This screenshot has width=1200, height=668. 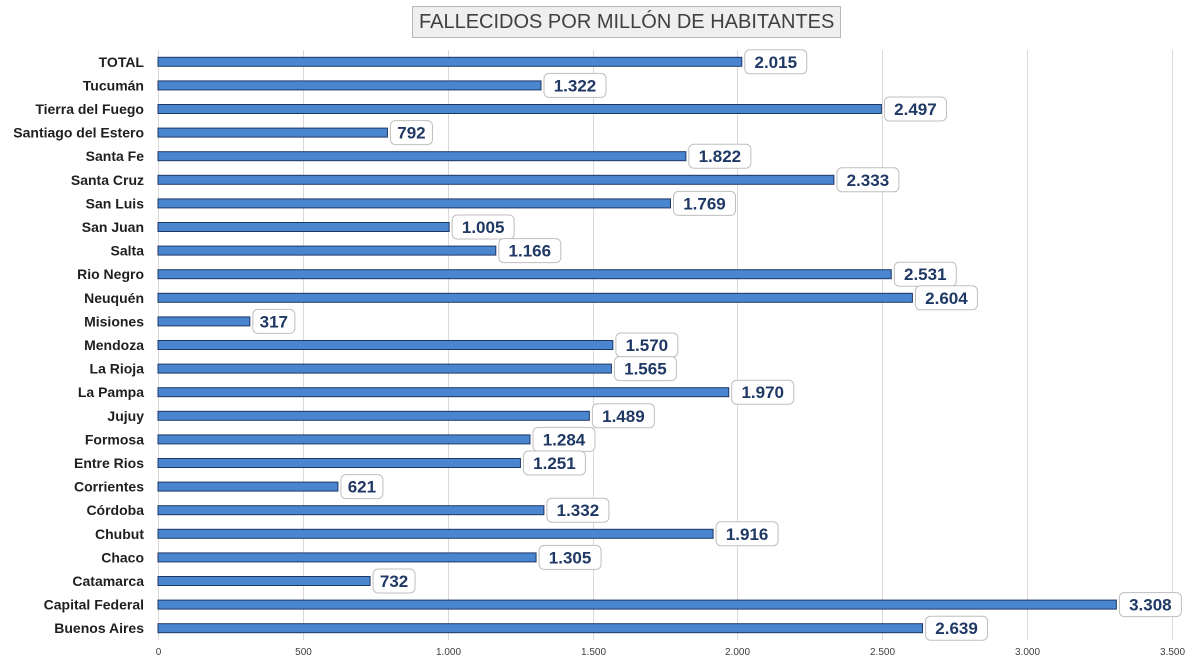 What do you see at coordinates (645, 369) in the screenshot?
I see `data-label: 1.565` at bounding box center [645, 369].